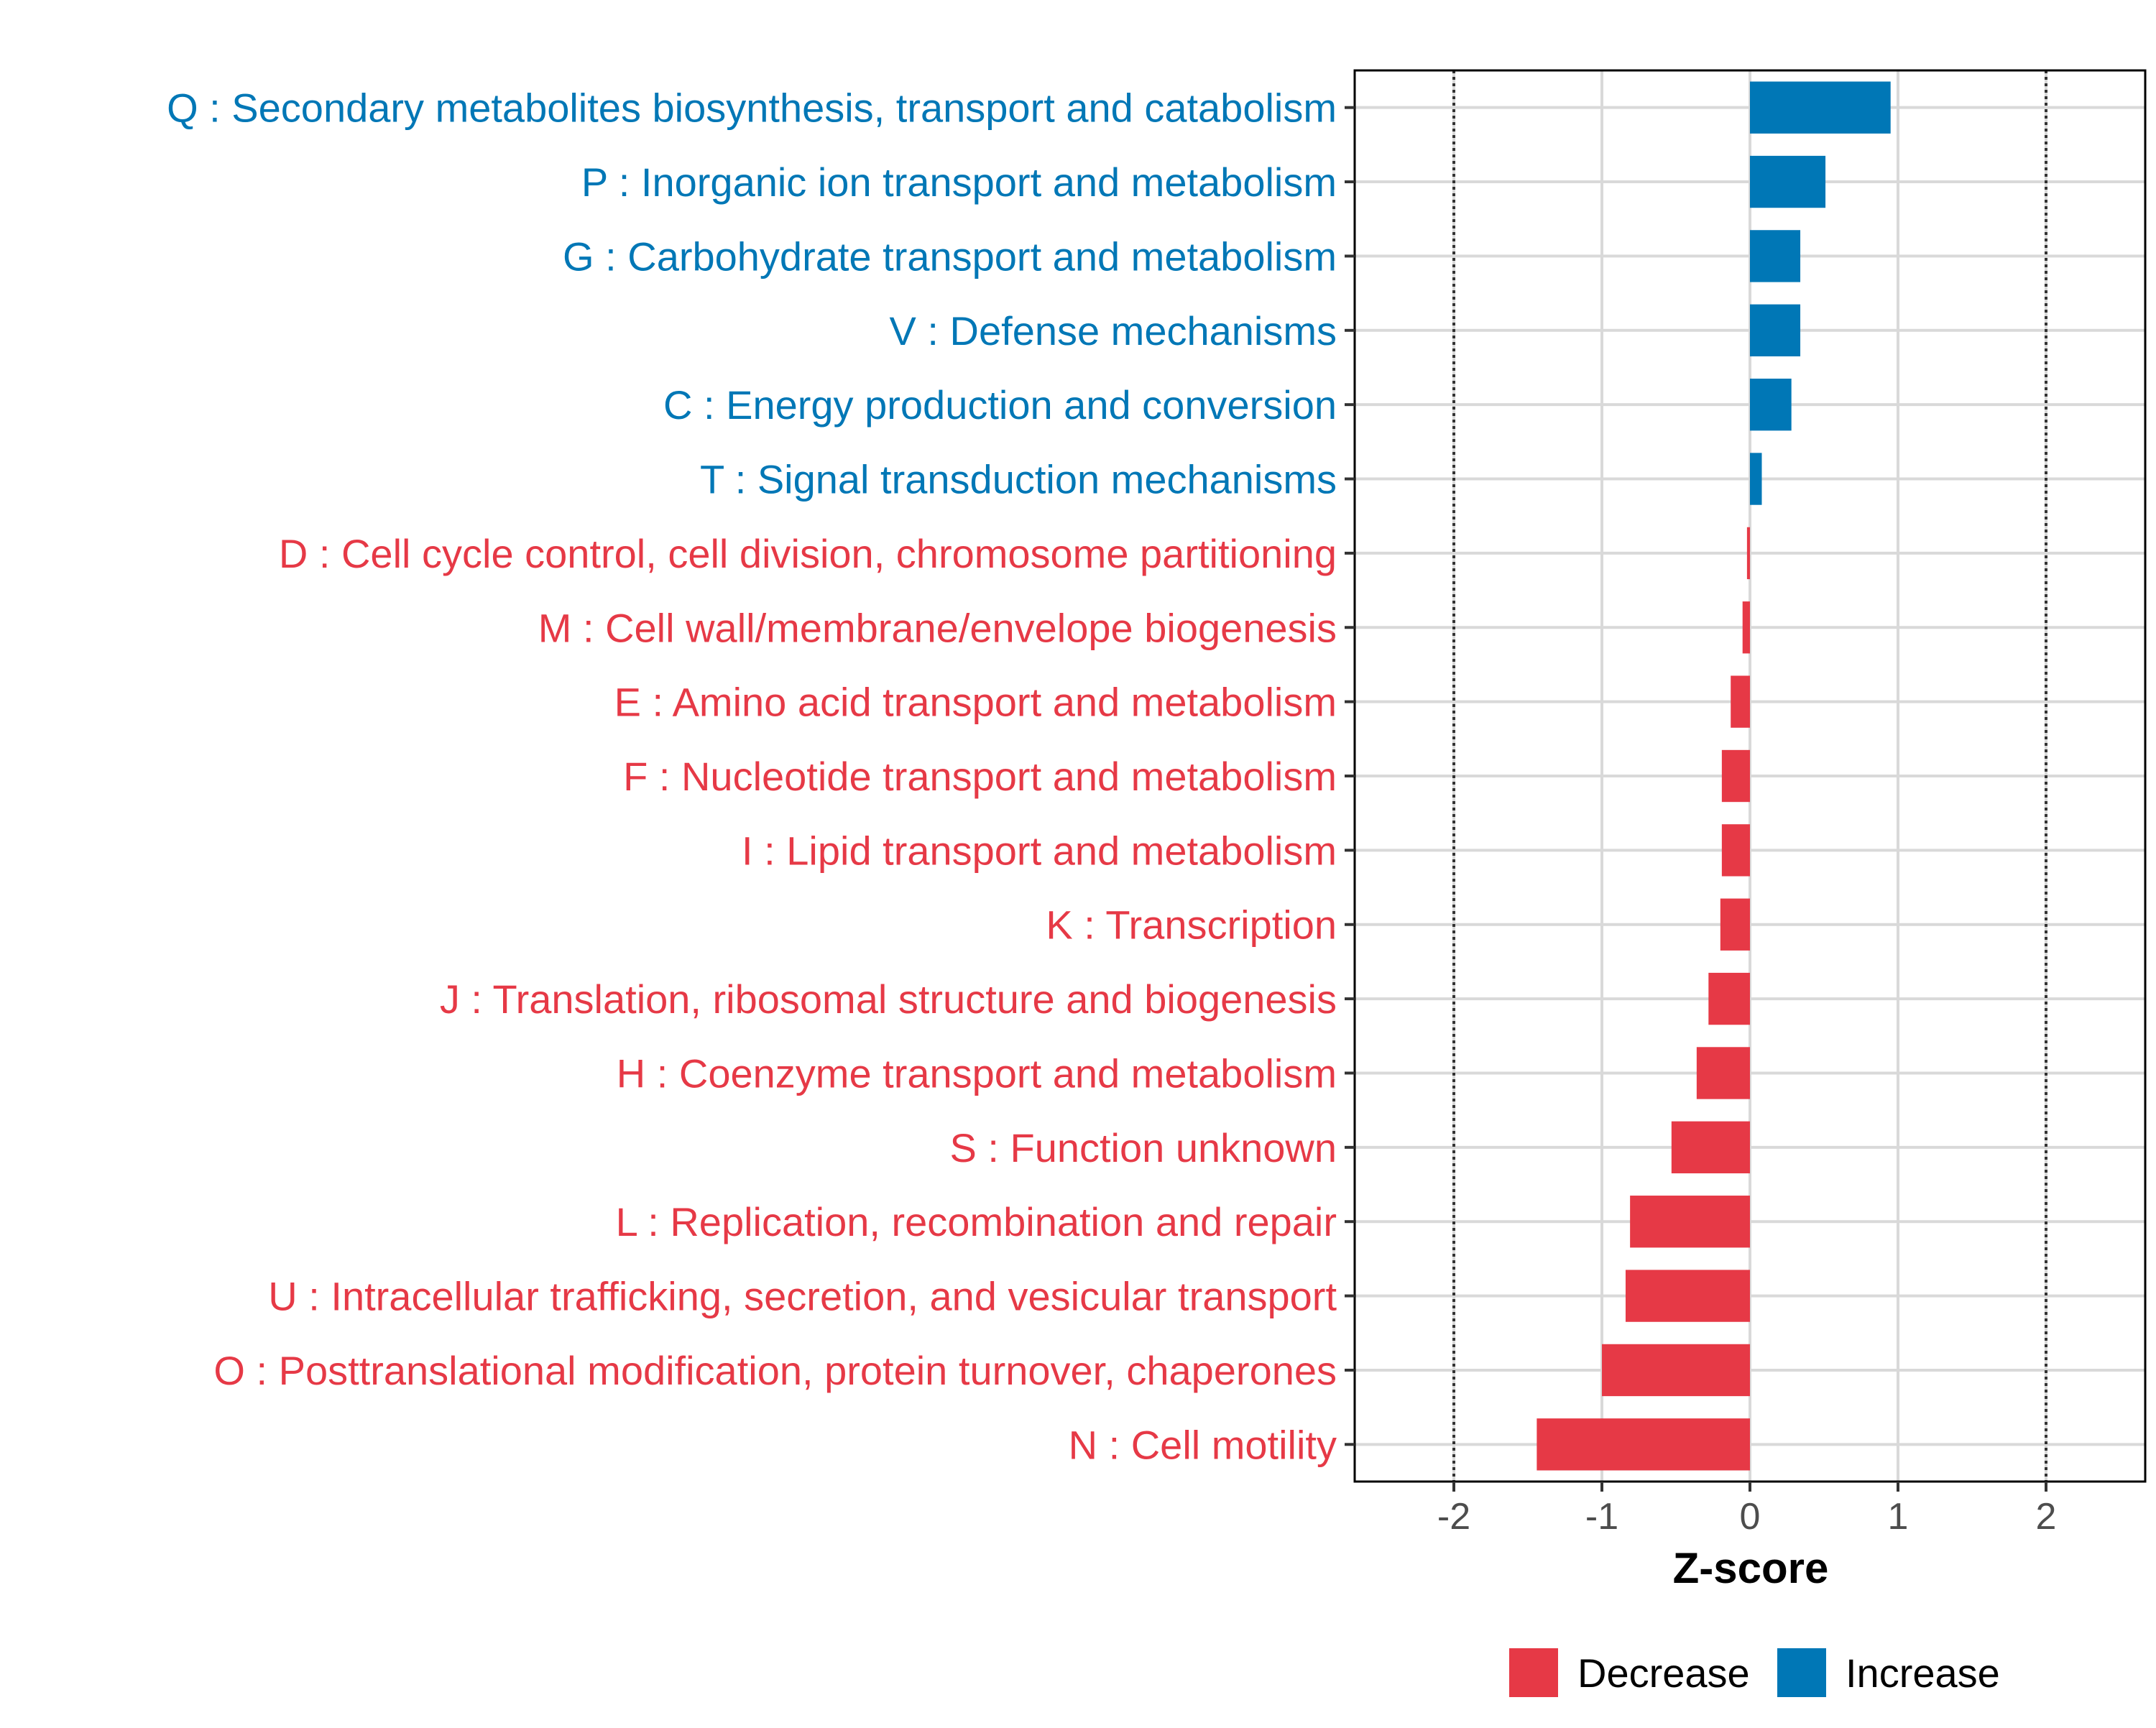  I want to click on legend-label: Increase, so click(1923, 1673).